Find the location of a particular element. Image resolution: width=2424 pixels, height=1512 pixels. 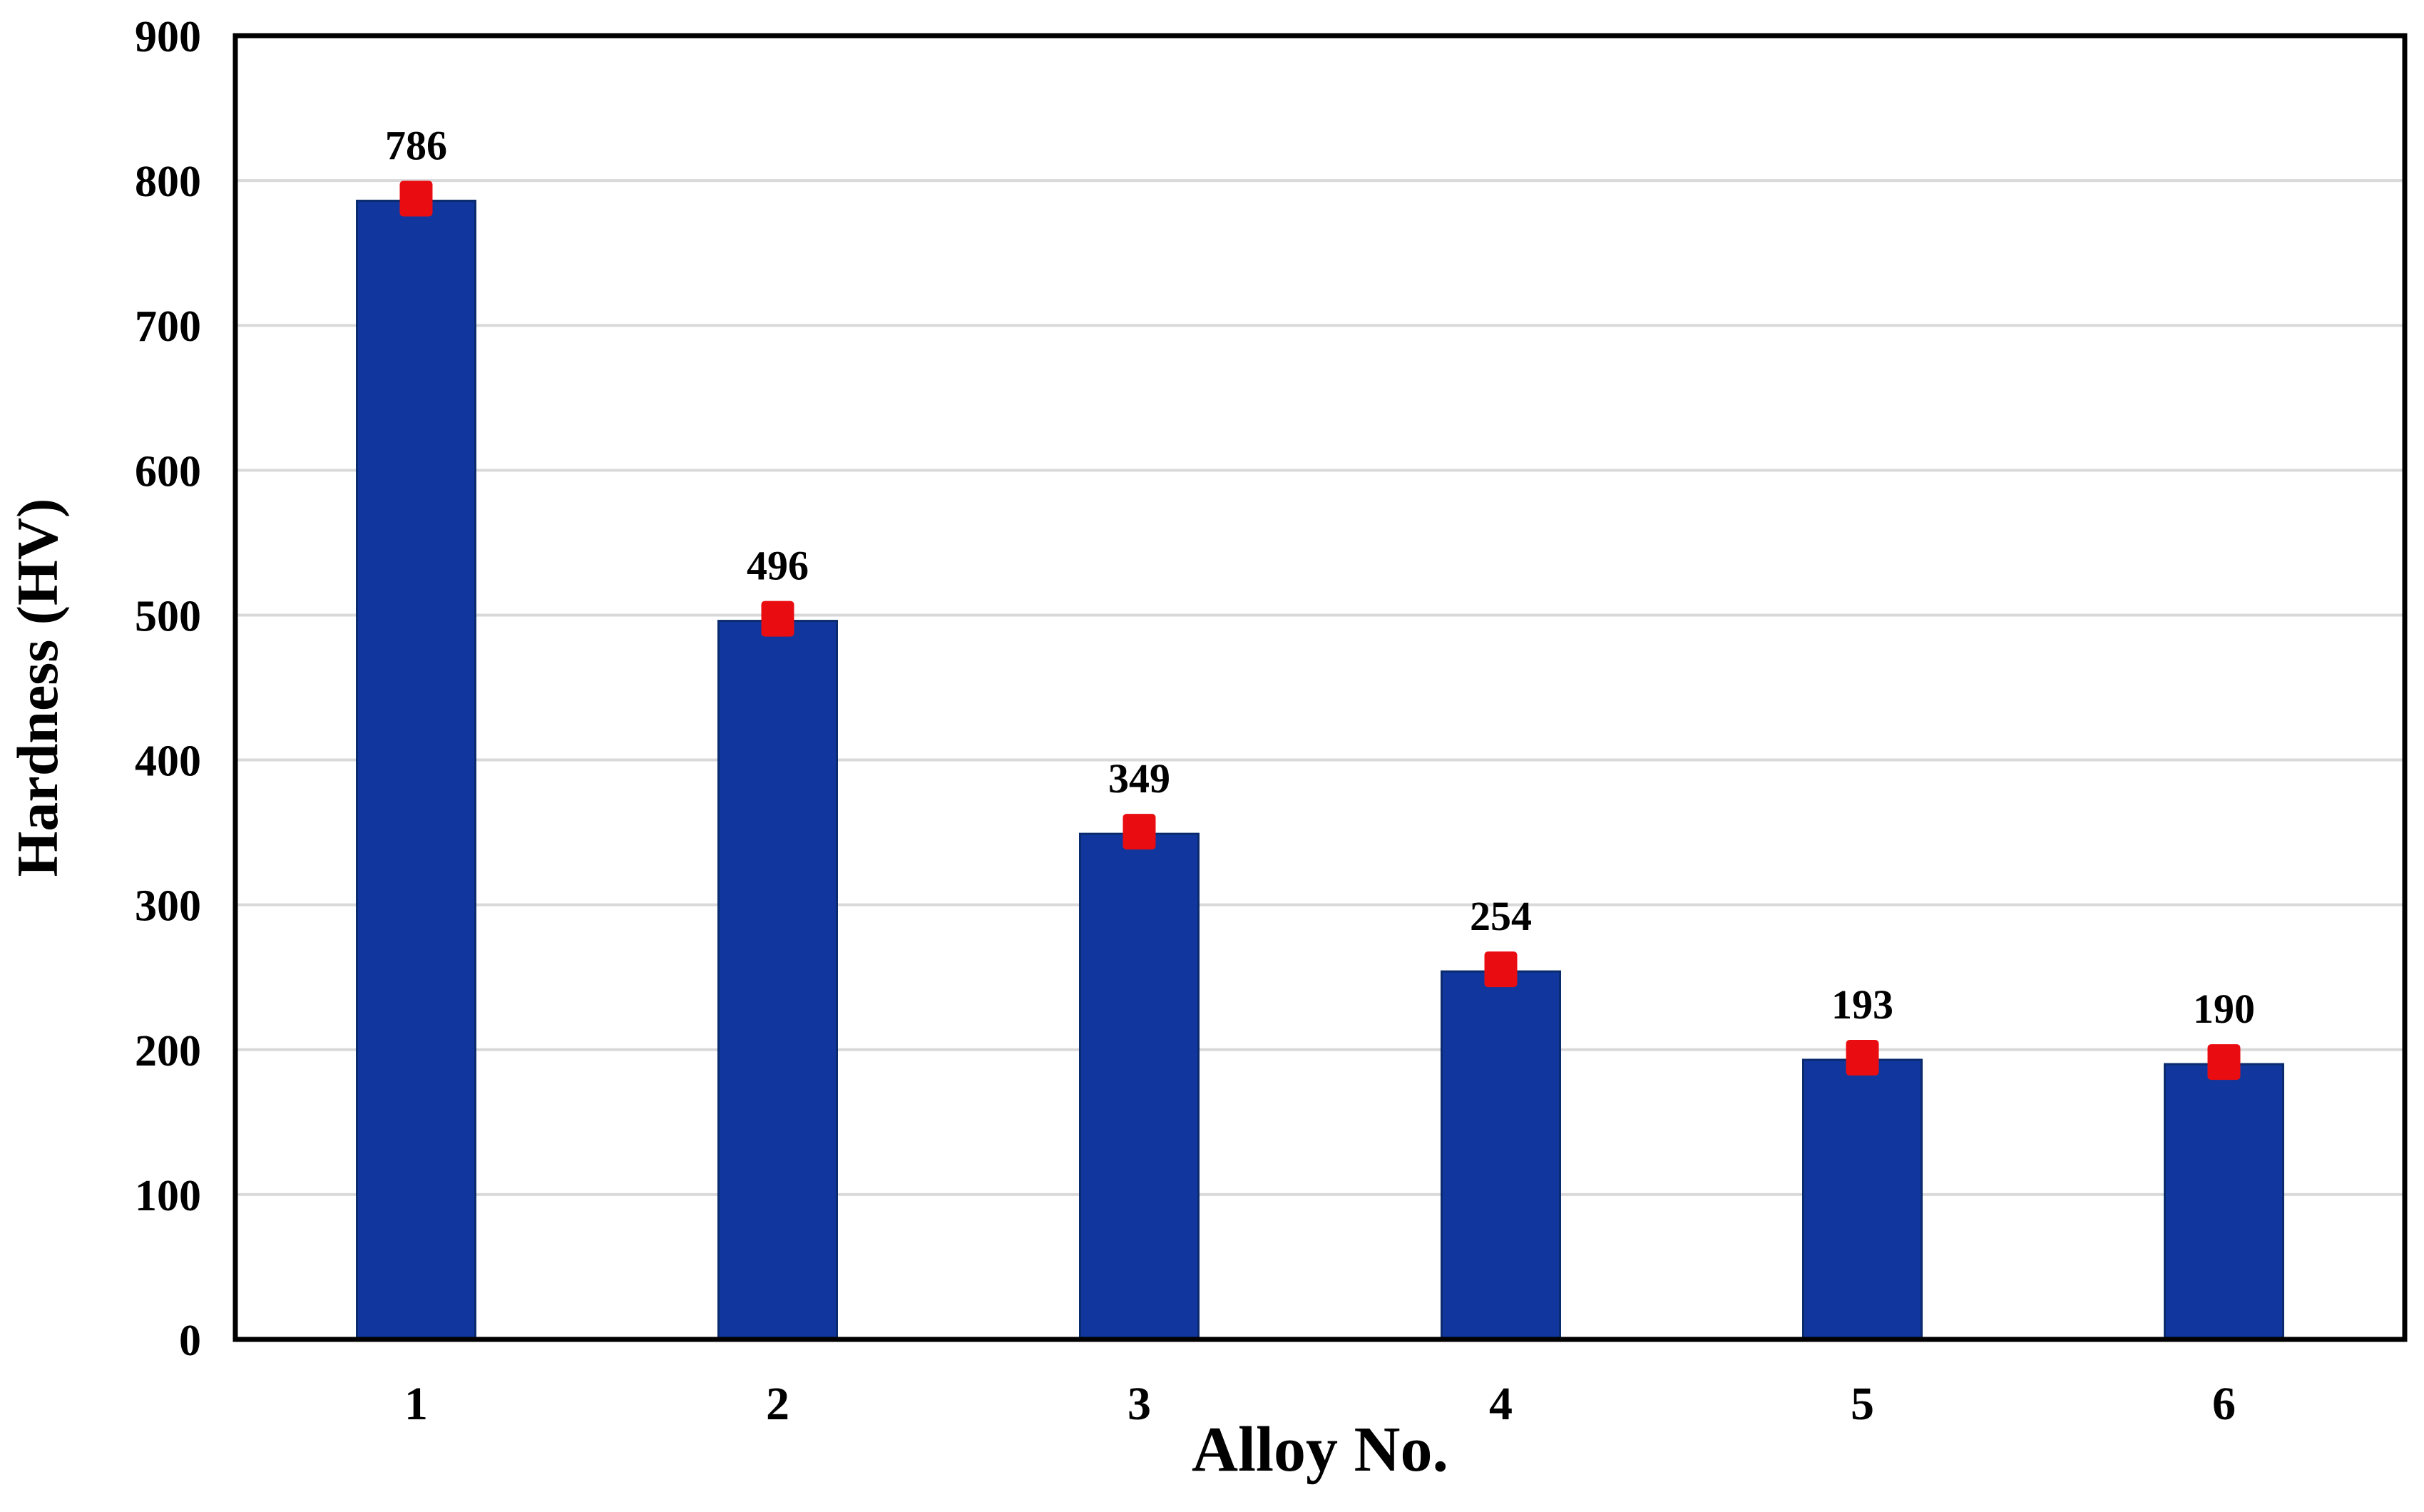

y-tick-label: 600 is located at coordinates (168, 471).